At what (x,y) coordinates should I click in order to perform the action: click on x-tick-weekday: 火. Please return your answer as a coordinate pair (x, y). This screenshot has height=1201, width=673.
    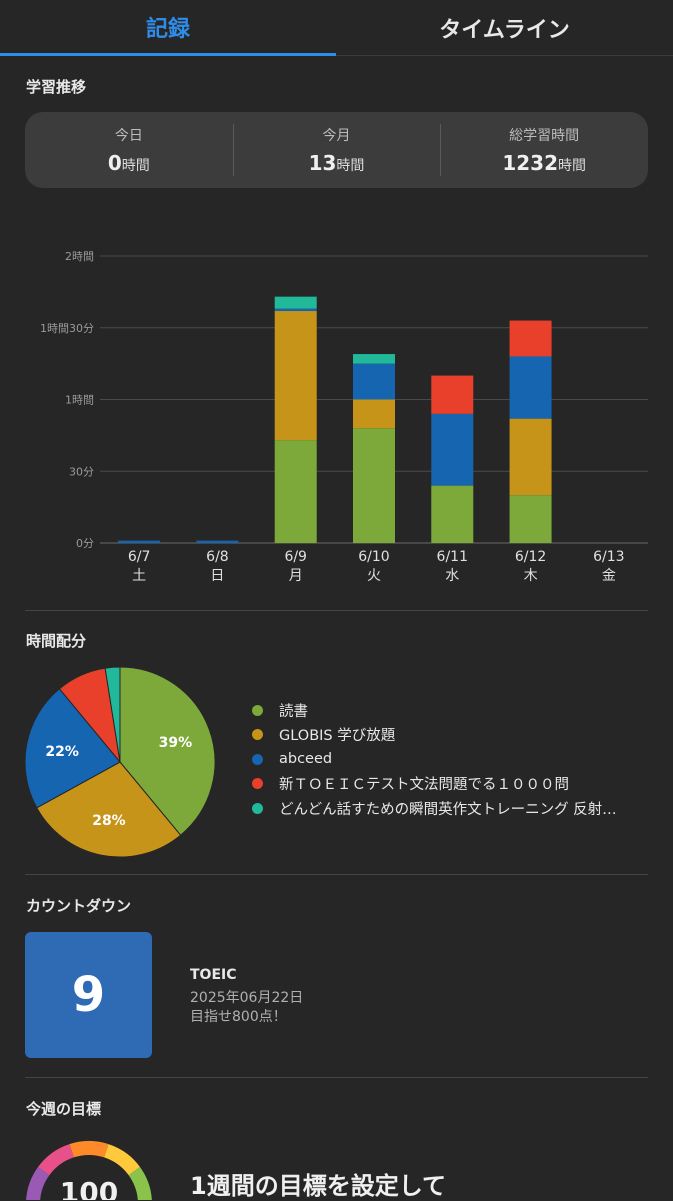
    Looking at the image, I should click on (374, 576).